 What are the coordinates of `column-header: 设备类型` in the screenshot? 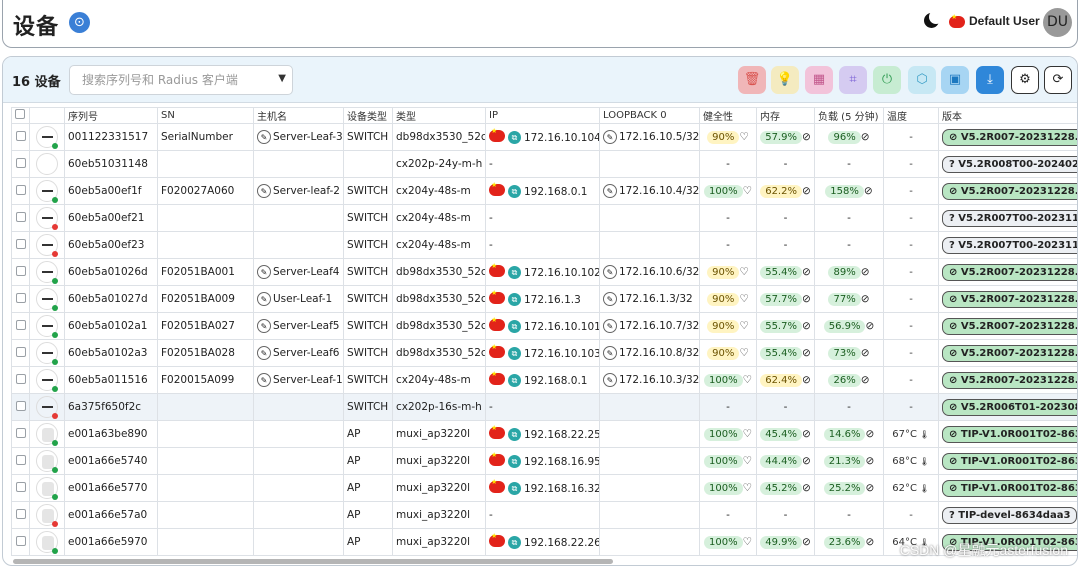 It's located at (368, 115).